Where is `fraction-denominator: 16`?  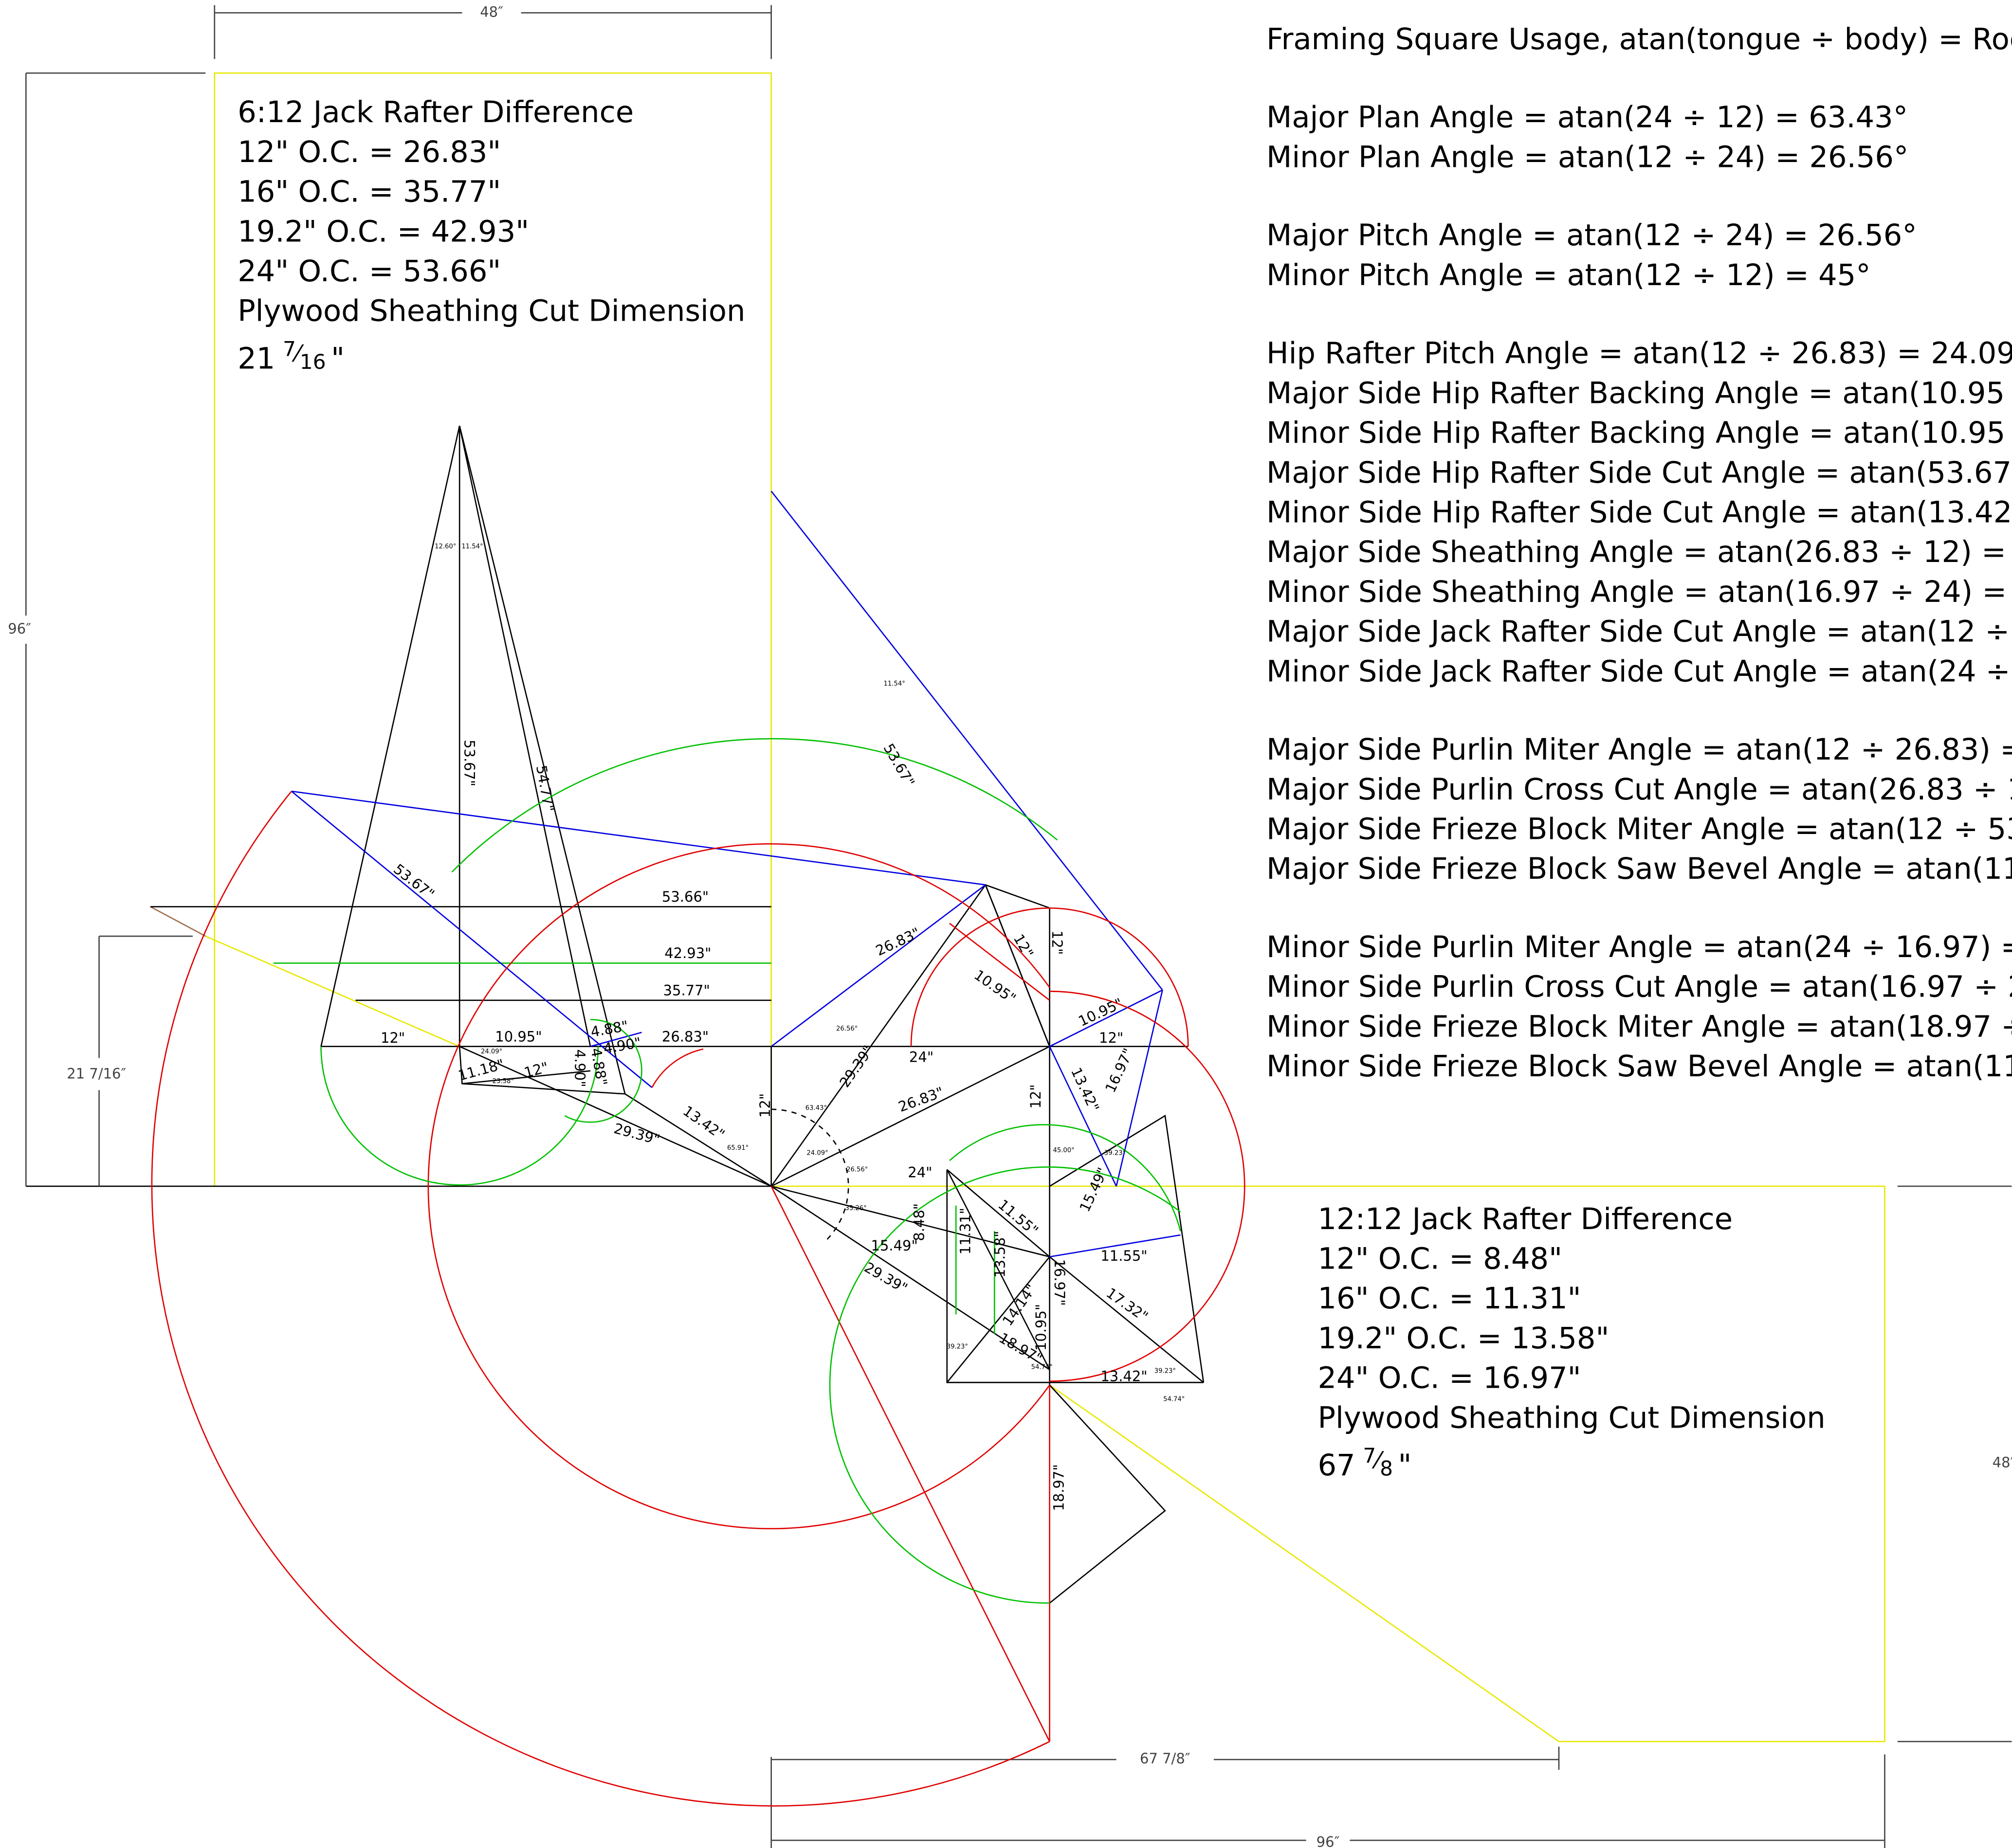
fraction-denominator: 16 is located at coordinates (313, 361).